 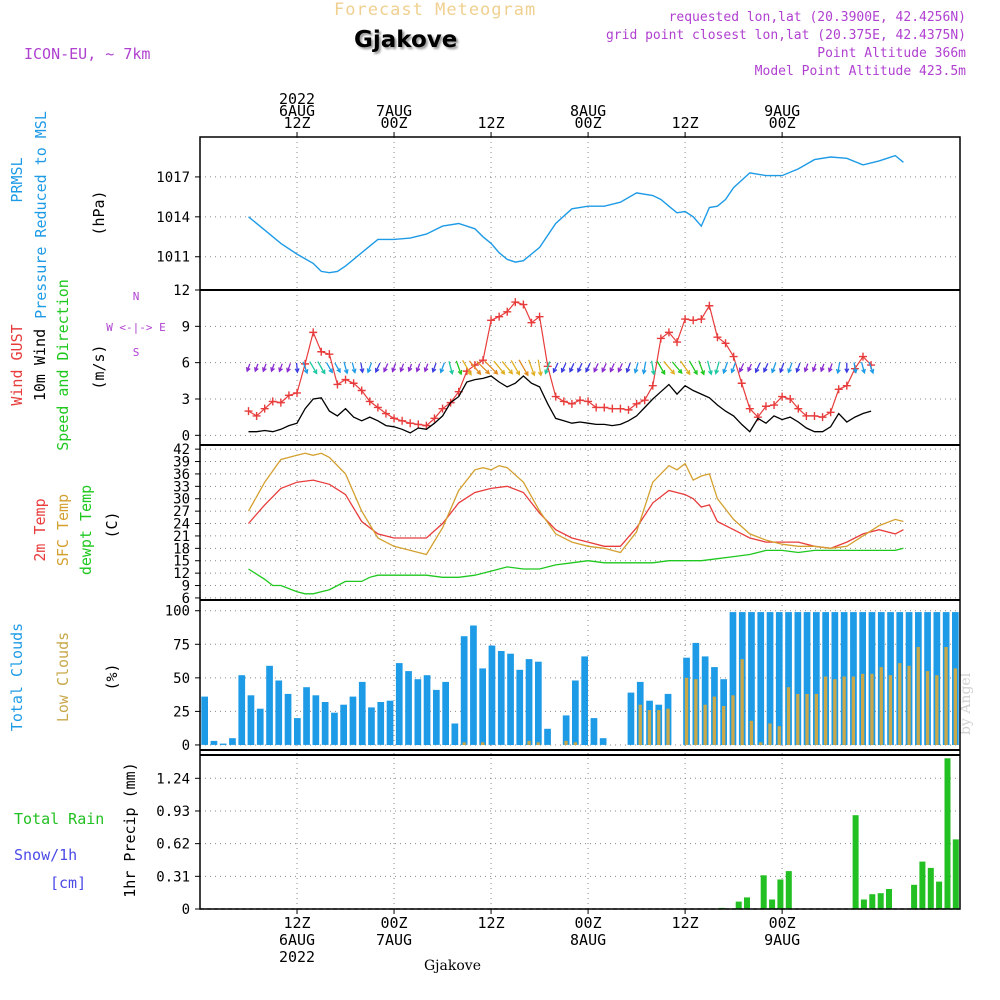 I want to click on y-tick-label: 9, so click(x=186, y=587).